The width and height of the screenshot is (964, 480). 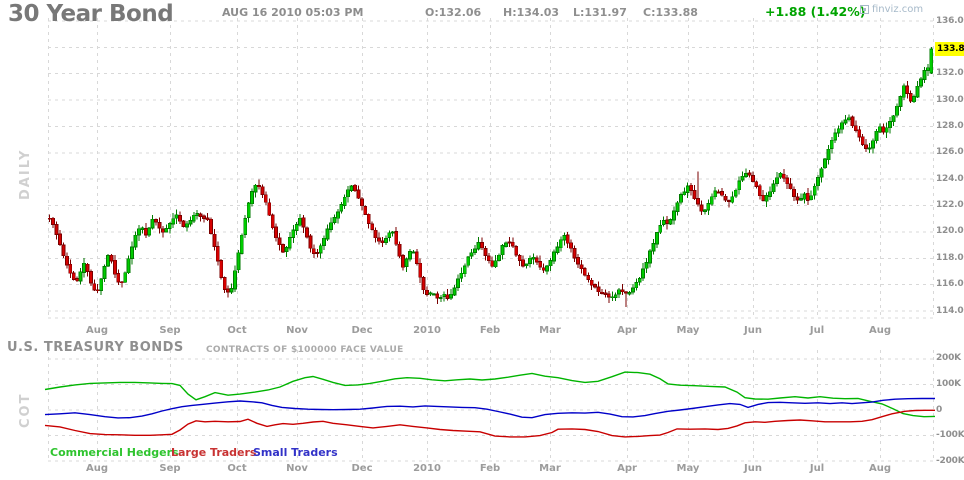 I want to click on quote-low: L:131.97, so click(x=600, y=12).